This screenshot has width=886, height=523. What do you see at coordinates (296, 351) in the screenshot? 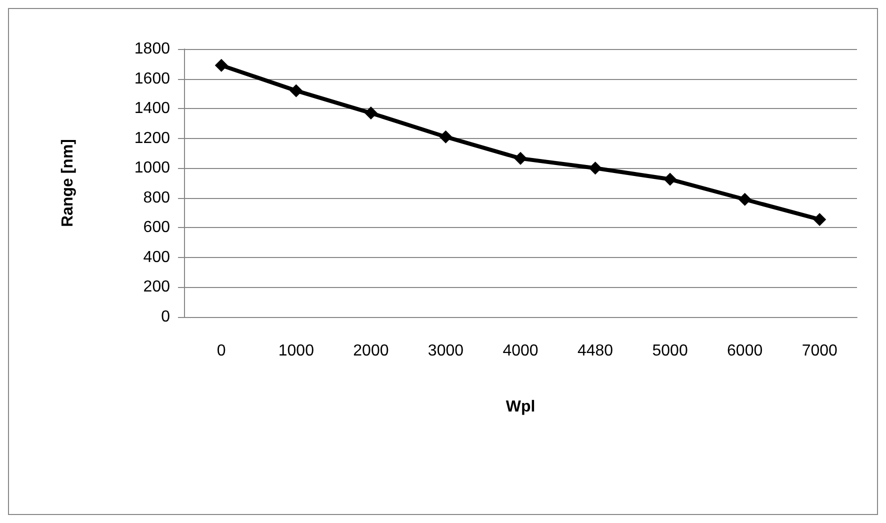
I see `x-tick-label: 1000` at bounding box center [296, 351].